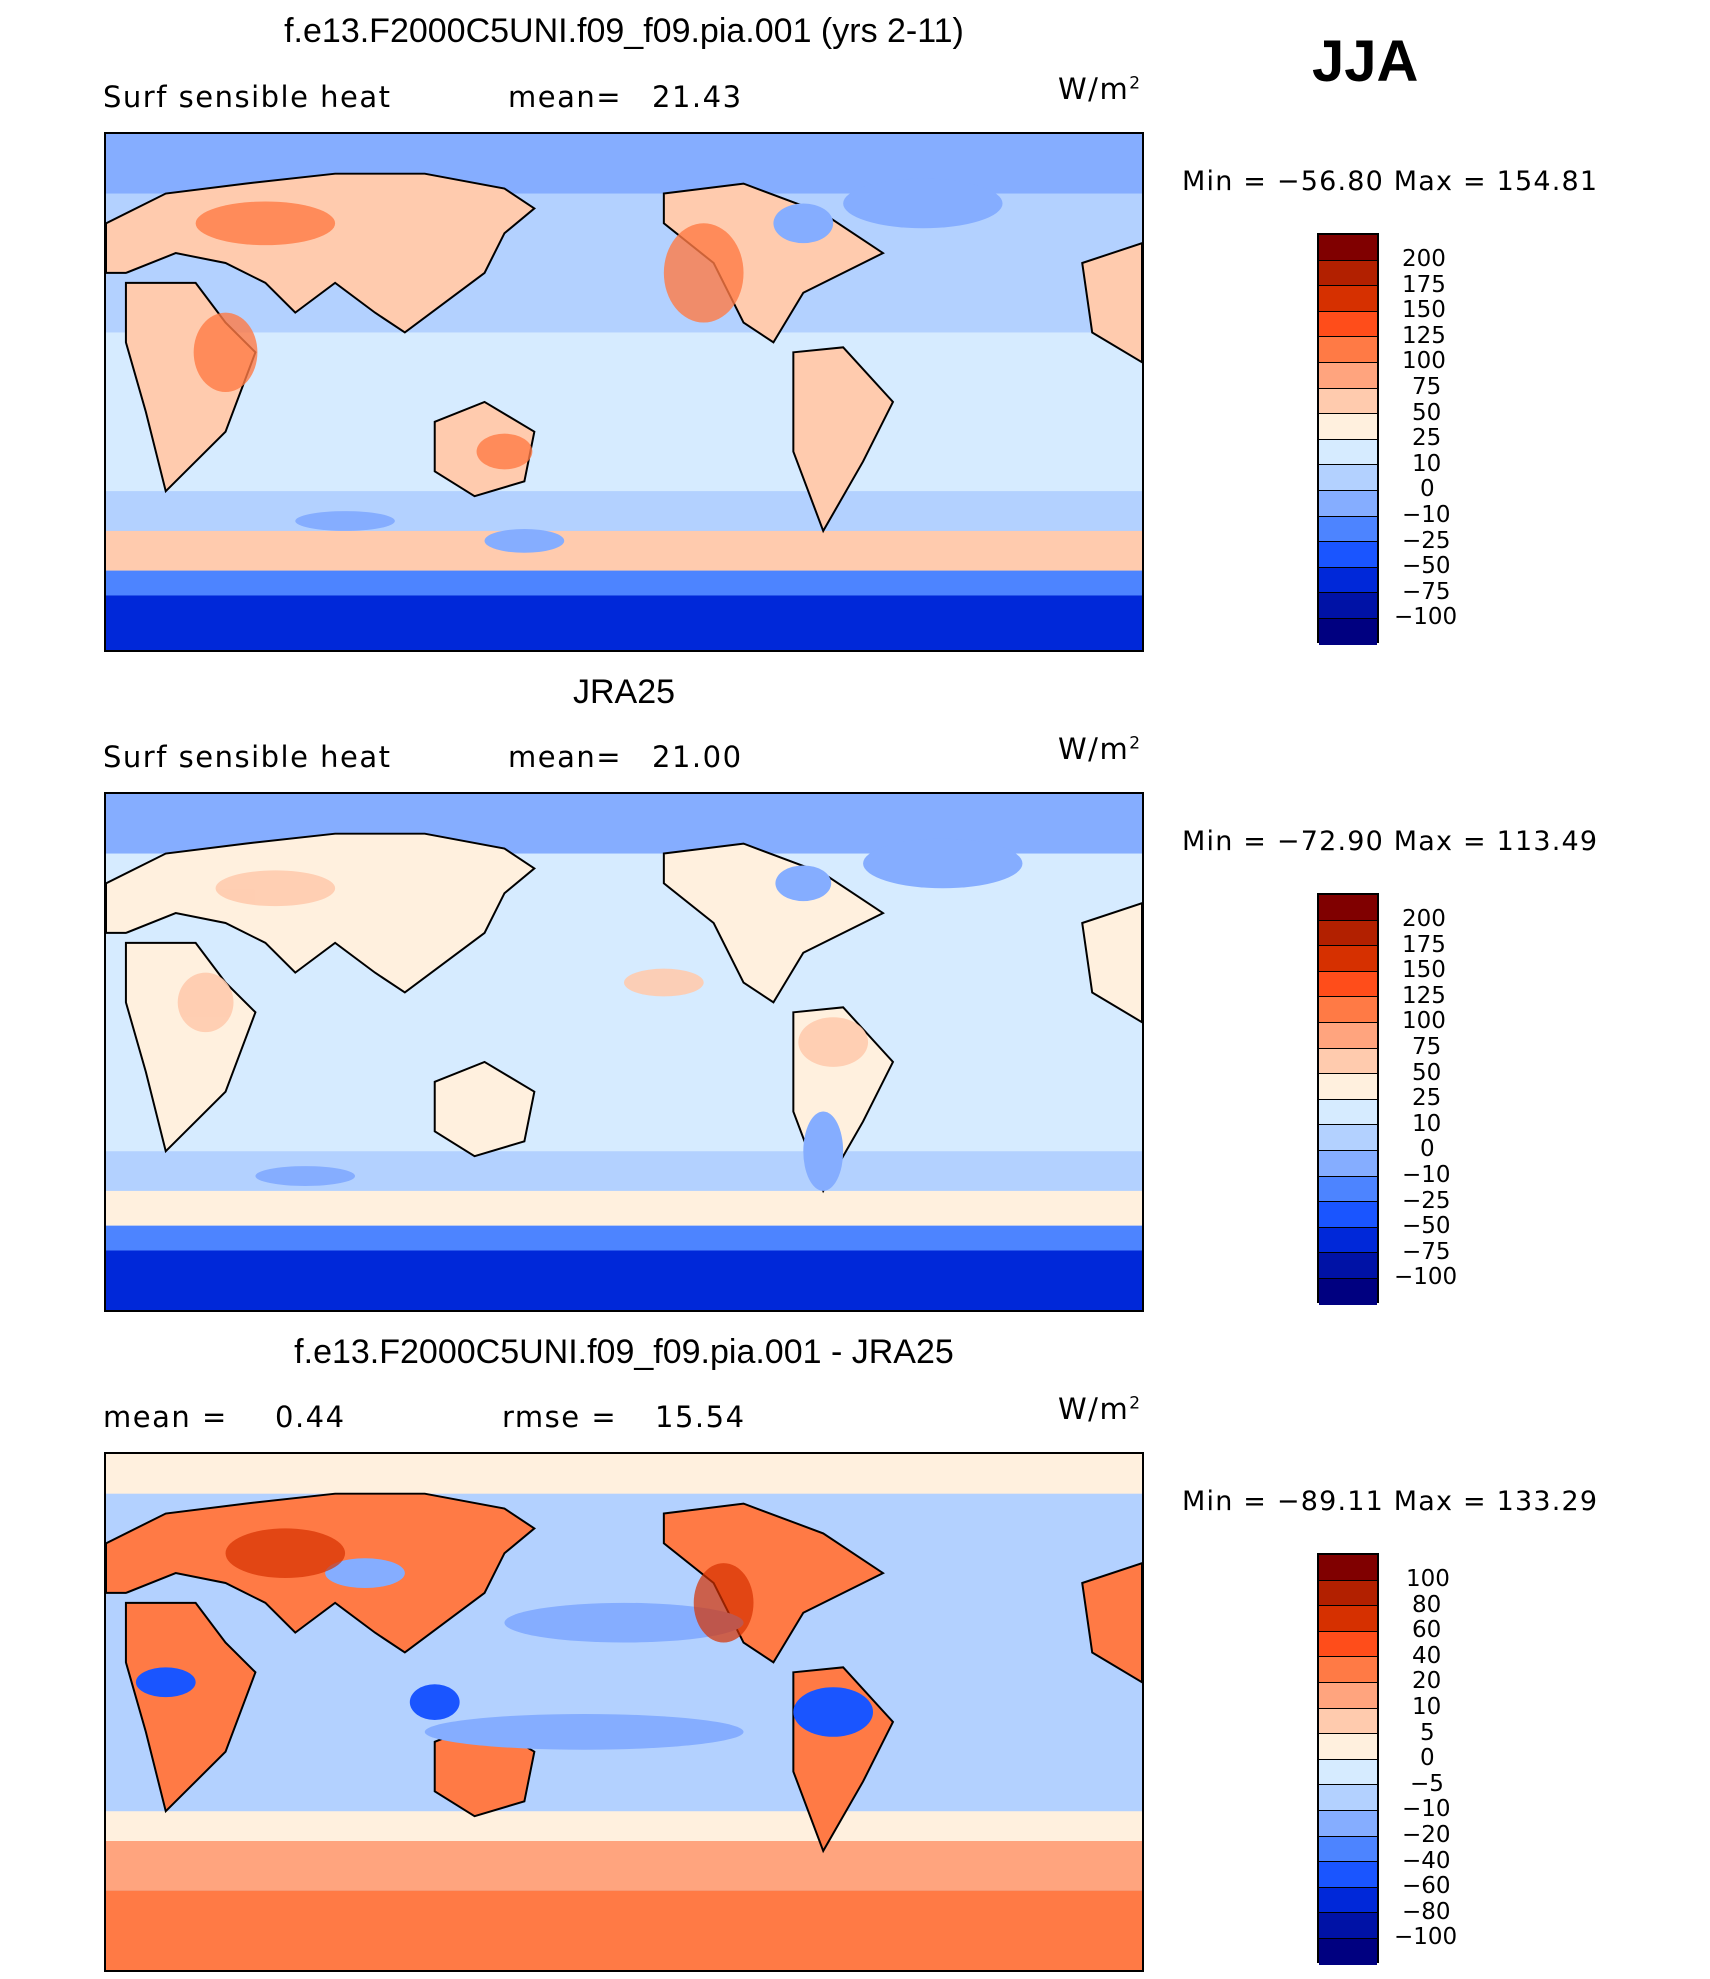  I want to click on panel1-units: W/m2, so click(1100, 89).